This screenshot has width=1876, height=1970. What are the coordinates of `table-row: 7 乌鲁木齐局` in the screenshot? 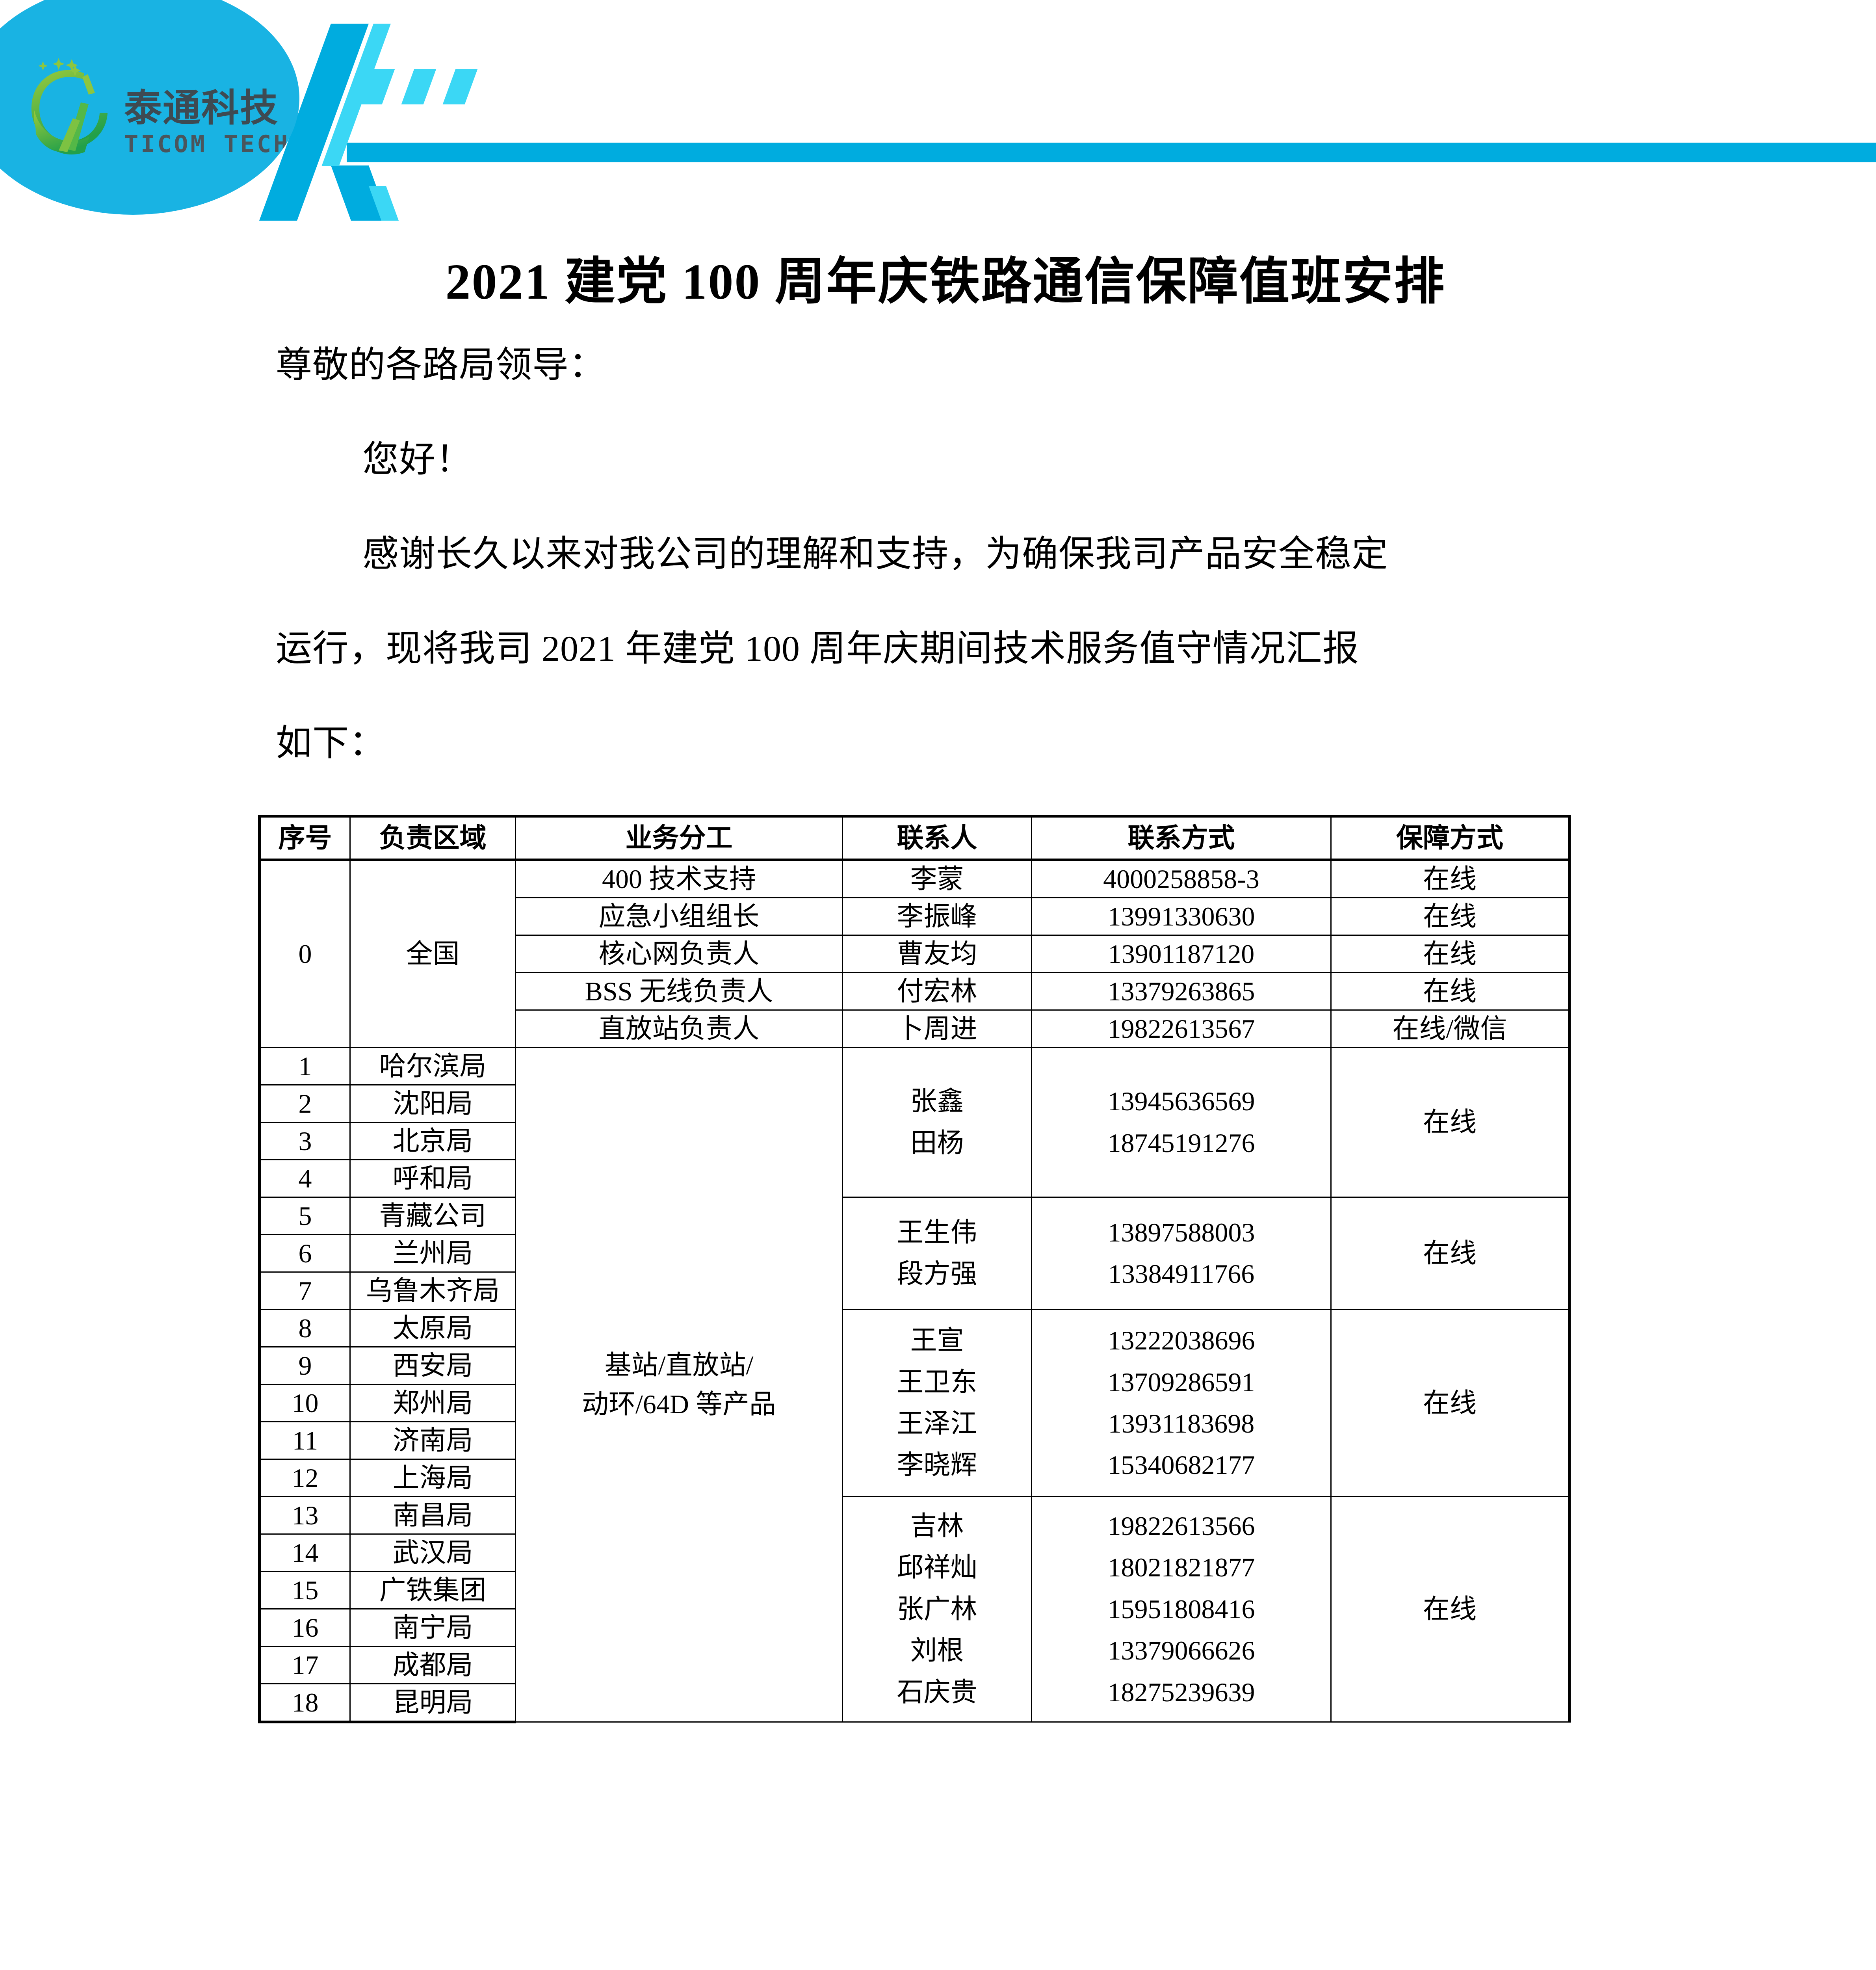 It's located at (914, 1290).